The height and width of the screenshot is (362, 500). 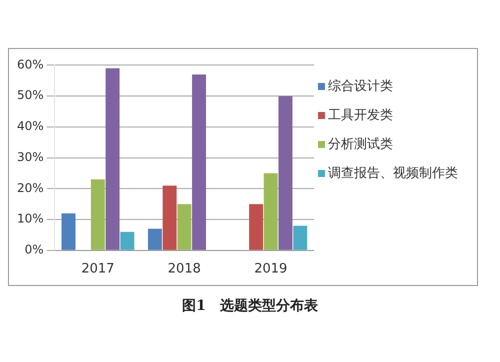 I want to click on legend-label: 综合设计类, so click(x=360, y=86).